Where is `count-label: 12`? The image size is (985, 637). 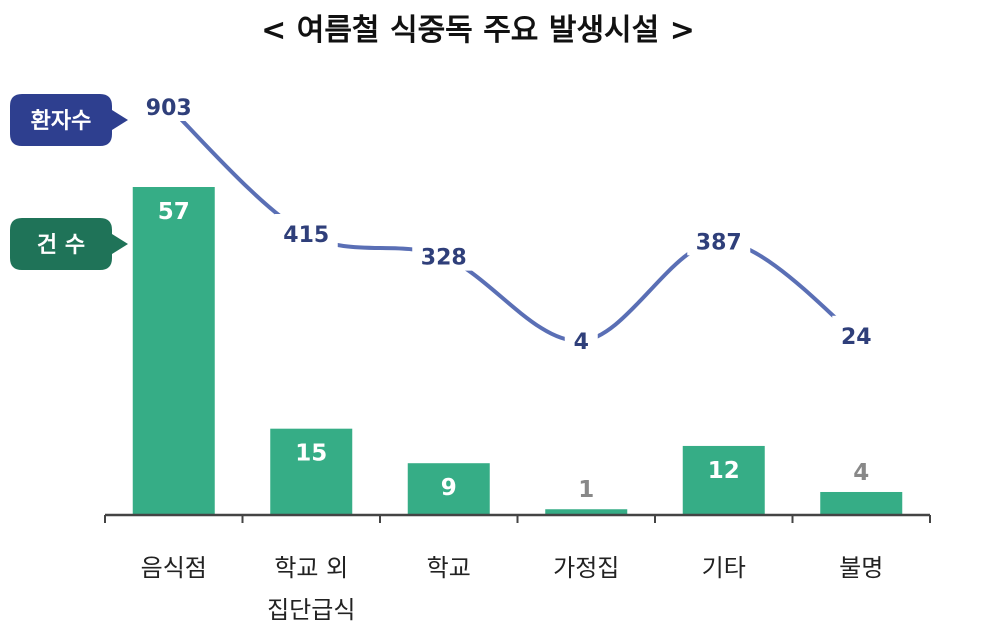 count-label: 12 is located at coordinates (724, 471).